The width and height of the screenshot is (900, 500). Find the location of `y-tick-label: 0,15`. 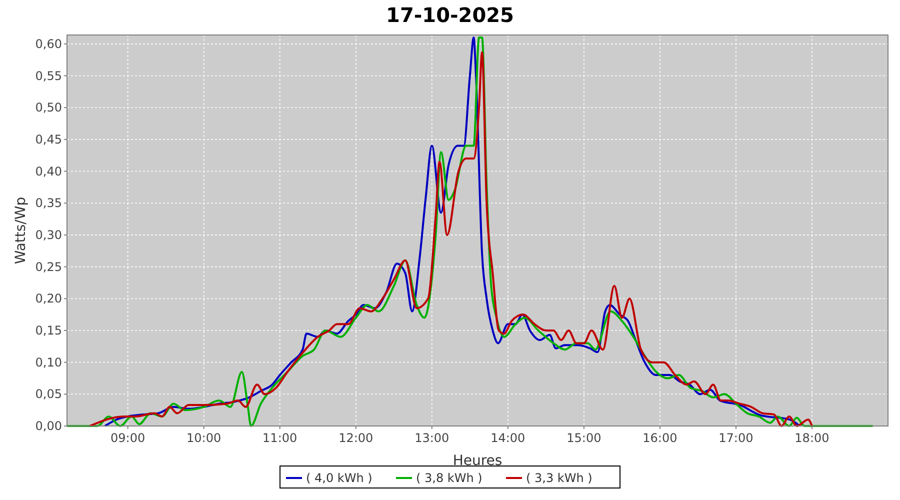

y-tick-label: 0,15 is located at coordinates (48, 330).